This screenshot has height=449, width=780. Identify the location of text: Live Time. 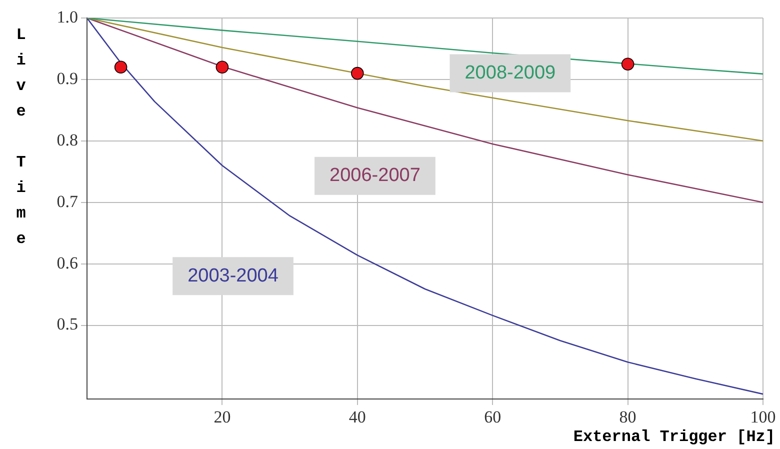
(21, 137).